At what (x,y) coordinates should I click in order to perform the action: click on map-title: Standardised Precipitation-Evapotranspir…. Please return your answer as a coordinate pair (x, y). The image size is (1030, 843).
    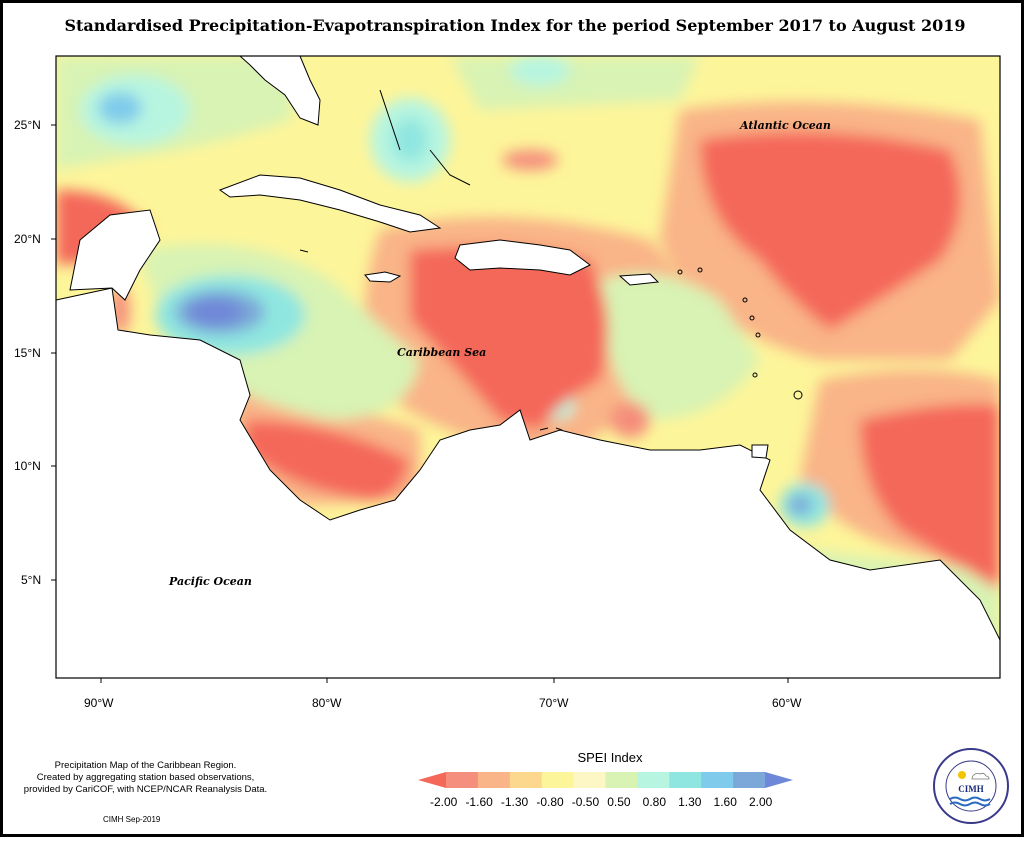
    Looking at the image, I should click on (515, 25).